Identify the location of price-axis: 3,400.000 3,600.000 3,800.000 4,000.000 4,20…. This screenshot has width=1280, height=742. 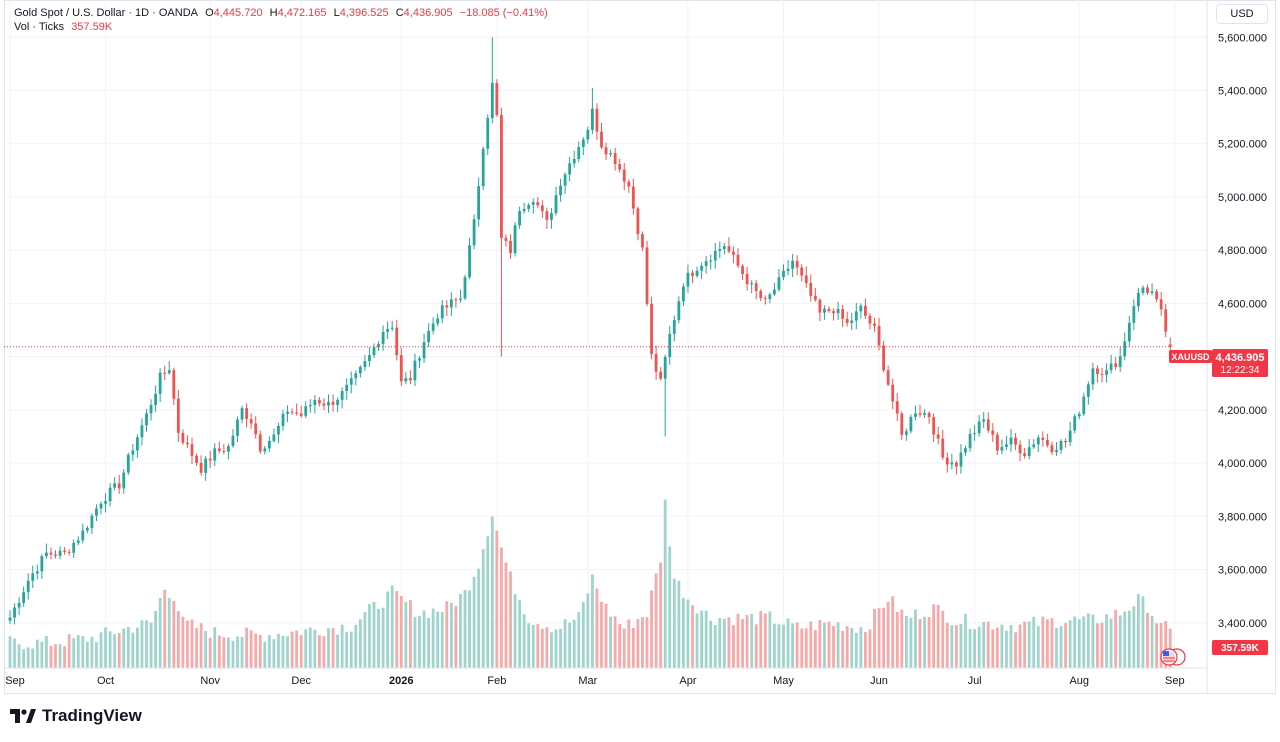
(1242, 330).